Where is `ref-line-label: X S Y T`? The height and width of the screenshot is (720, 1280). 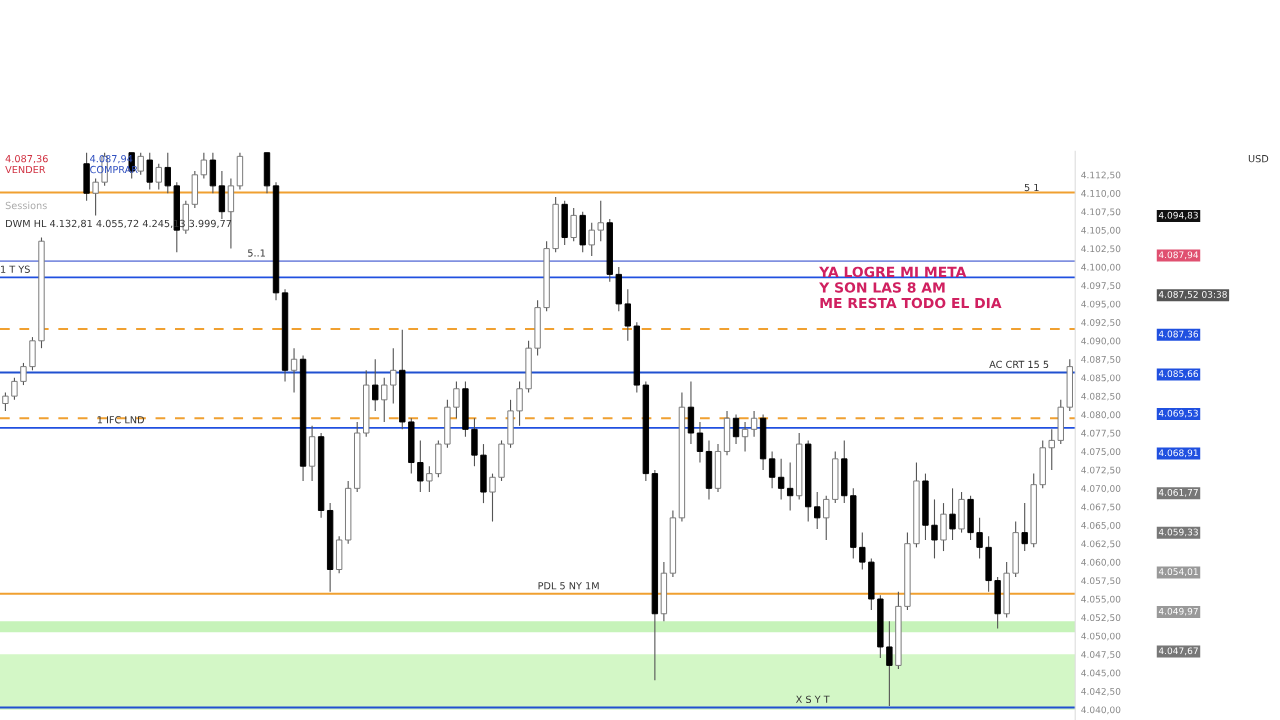
ref-line-label: X S Y T is located at coordinates (812, 699).